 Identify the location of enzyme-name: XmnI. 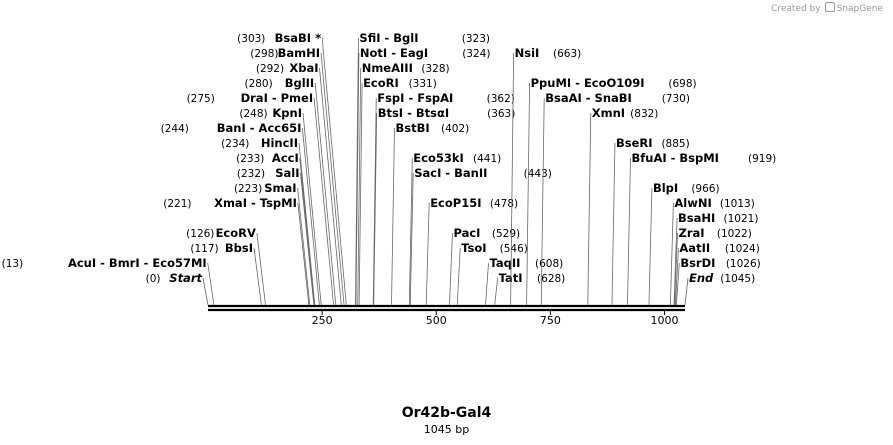
(608, 113).